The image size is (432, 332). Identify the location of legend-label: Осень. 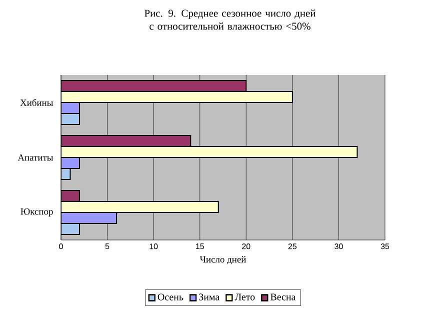
(171, 297).